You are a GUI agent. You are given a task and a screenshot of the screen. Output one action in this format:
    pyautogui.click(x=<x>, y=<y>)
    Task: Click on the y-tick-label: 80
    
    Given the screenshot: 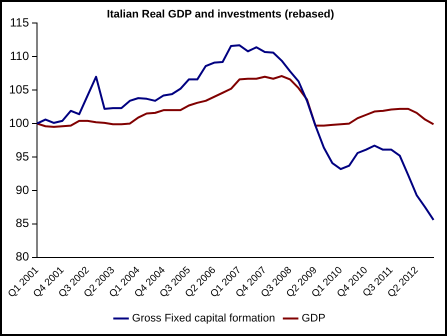 What is the action you would take?
    pyautogui.click(x=23, y=257)
    